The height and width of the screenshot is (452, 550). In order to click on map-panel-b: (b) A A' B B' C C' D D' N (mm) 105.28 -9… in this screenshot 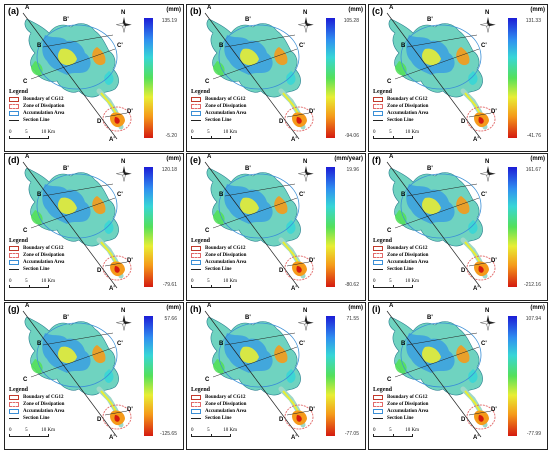, I will do `click(276, 78)`.